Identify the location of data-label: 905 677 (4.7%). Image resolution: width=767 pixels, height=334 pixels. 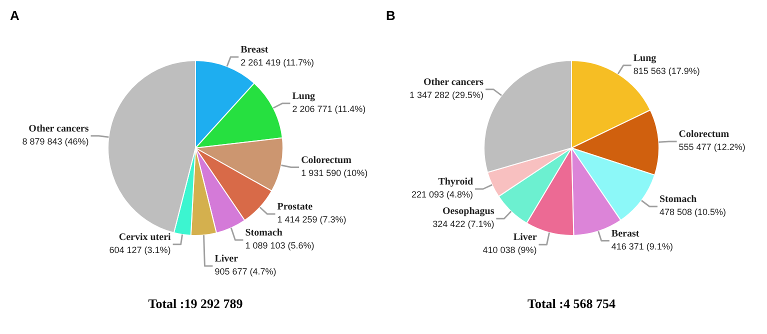
(245, 271).